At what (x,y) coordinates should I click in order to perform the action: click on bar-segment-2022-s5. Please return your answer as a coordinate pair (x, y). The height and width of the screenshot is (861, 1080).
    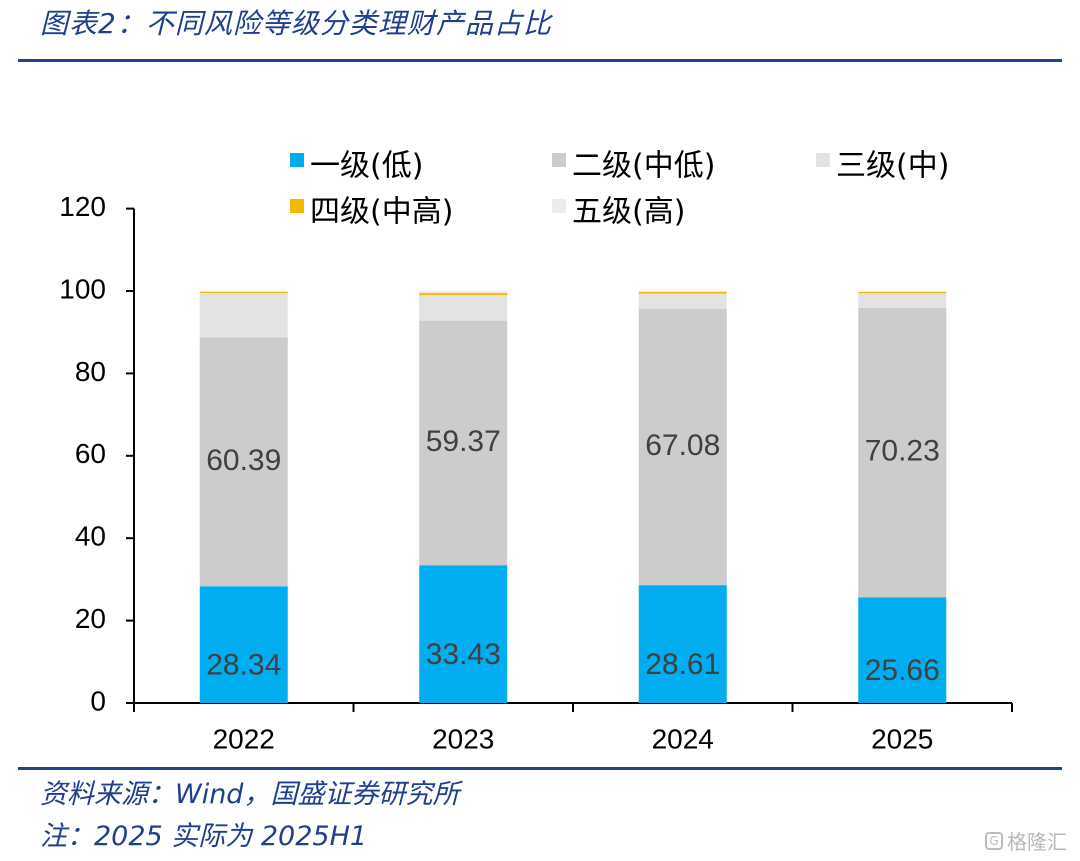
    Looking at the image, I should click on (243, 291).